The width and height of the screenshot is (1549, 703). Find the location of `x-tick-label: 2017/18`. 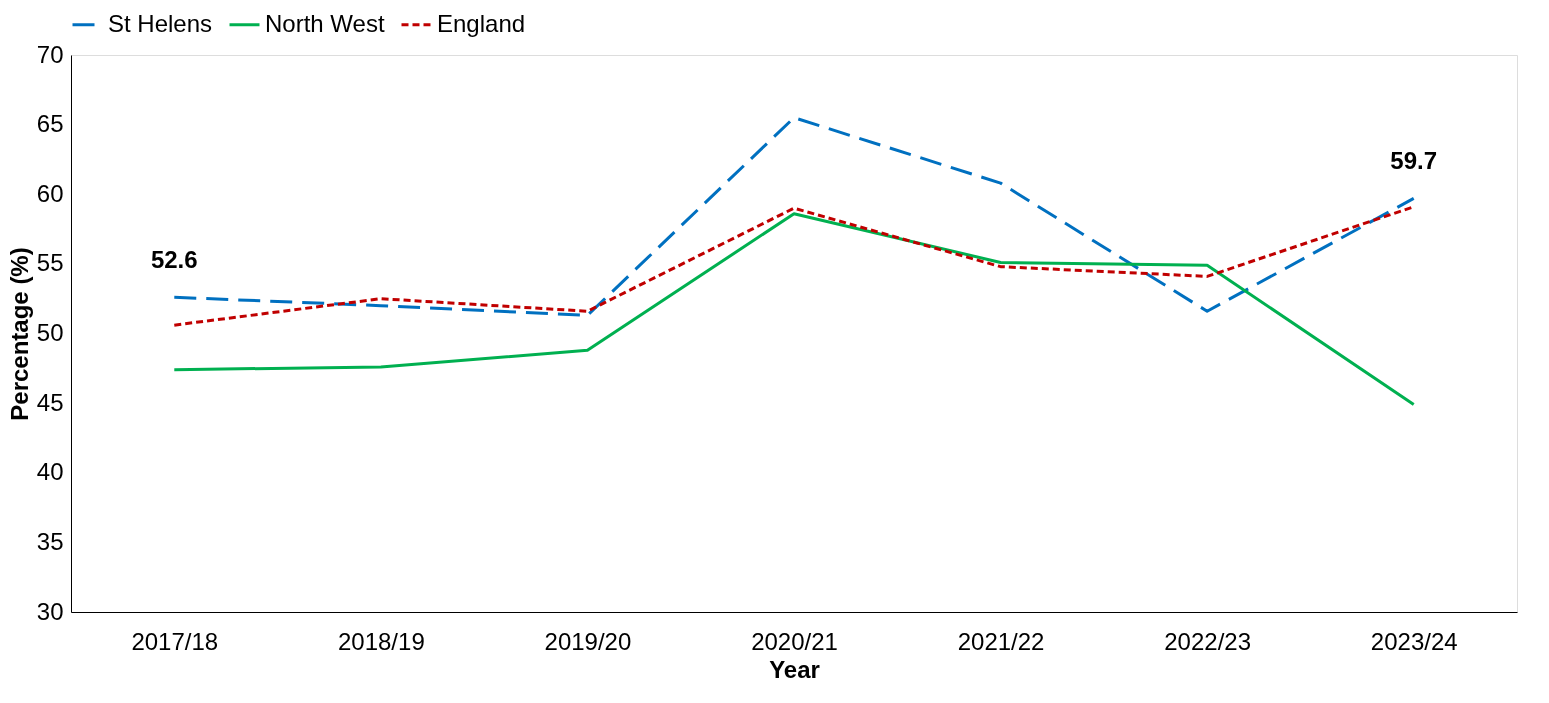

x-tick-label: 2017/18 is located at coordinates (175, 641).